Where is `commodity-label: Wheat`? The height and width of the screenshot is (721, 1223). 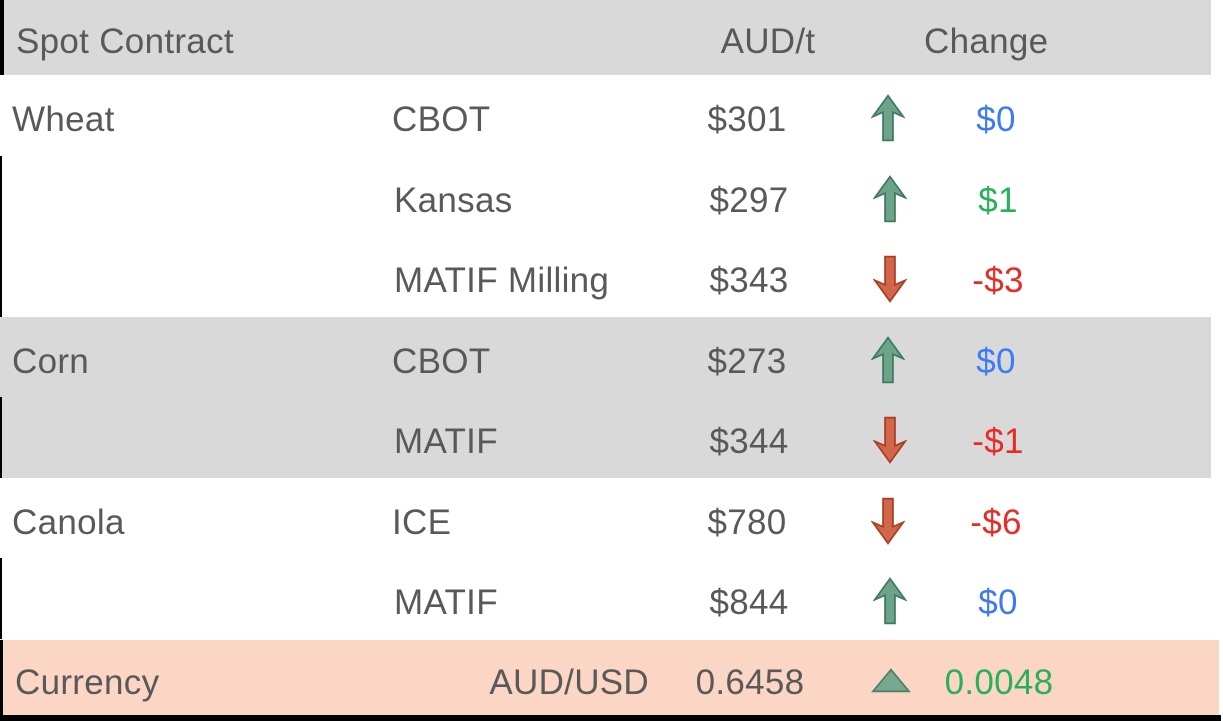
commodity-label: Wheat is located at coordinates (63, 120).